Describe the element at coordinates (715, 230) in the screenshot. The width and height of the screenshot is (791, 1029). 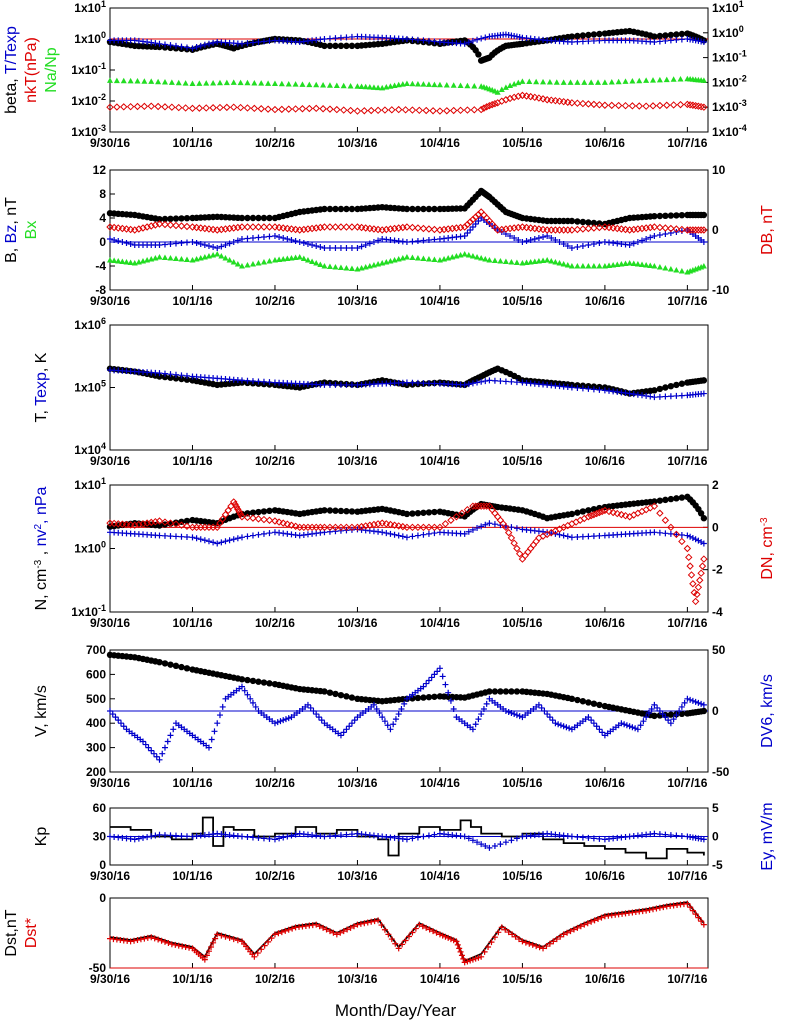
I see `y2-tick-label: 0` at that location.